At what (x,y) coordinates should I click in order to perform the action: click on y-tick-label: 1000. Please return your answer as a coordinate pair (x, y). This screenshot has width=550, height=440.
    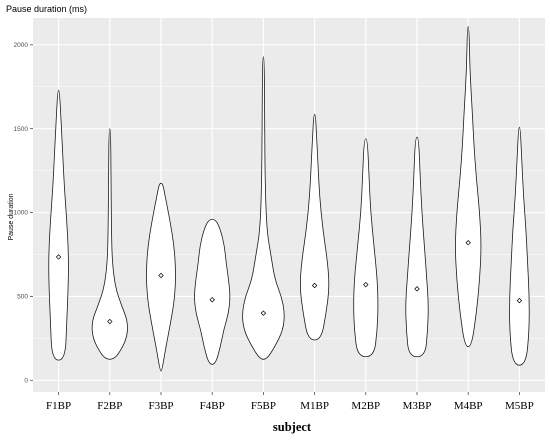
    Looking at the image, I should click on (21, 213).